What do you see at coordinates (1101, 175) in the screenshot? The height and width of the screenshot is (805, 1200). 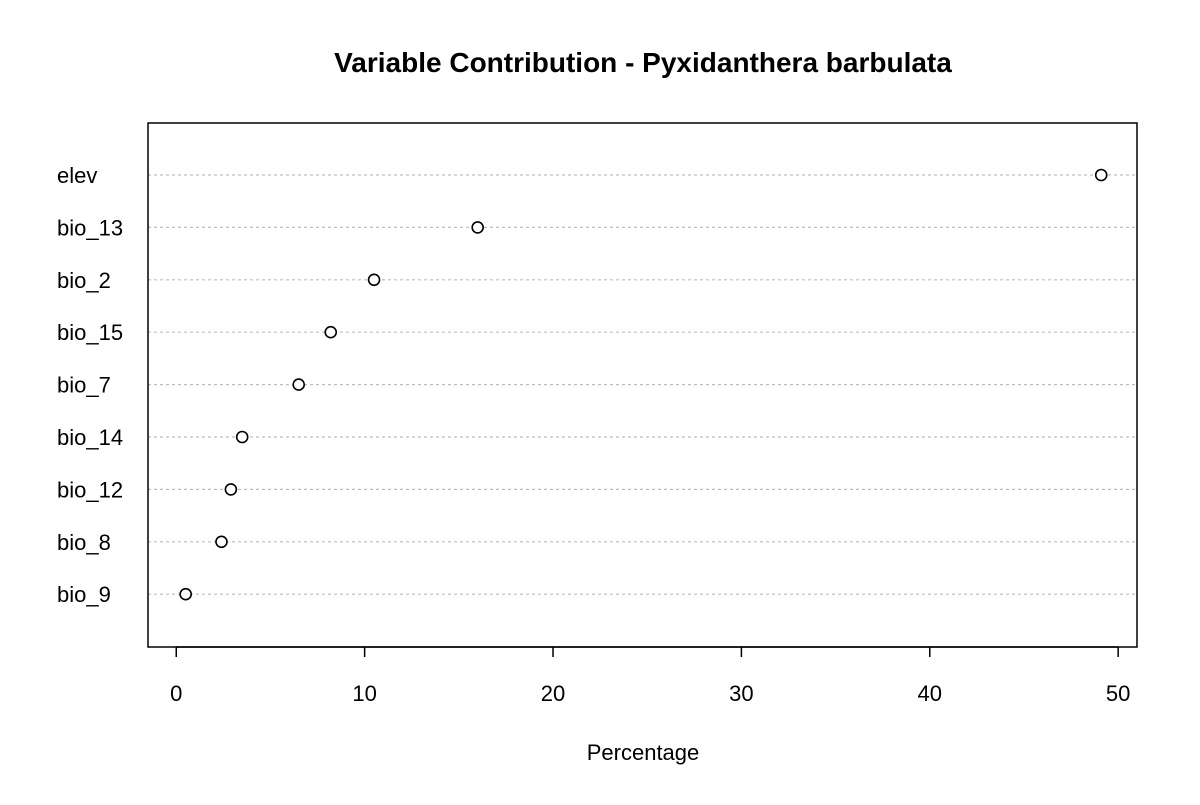 I see `data-point-elev` at bounding box center [1101, 175].